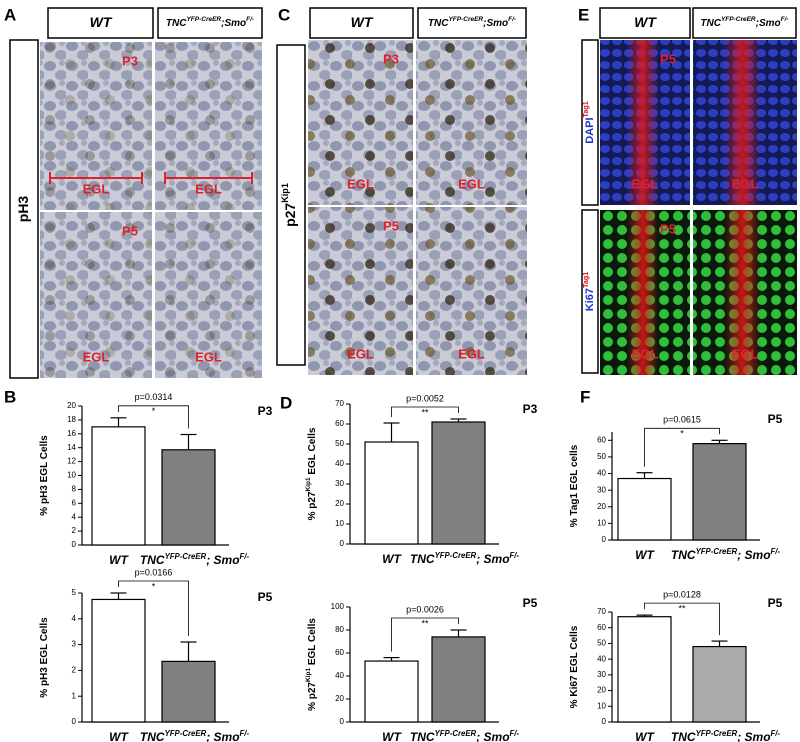 This screenshot has height=742, width=800. I want to click on y-tick-label: 16, so click(71, 433).